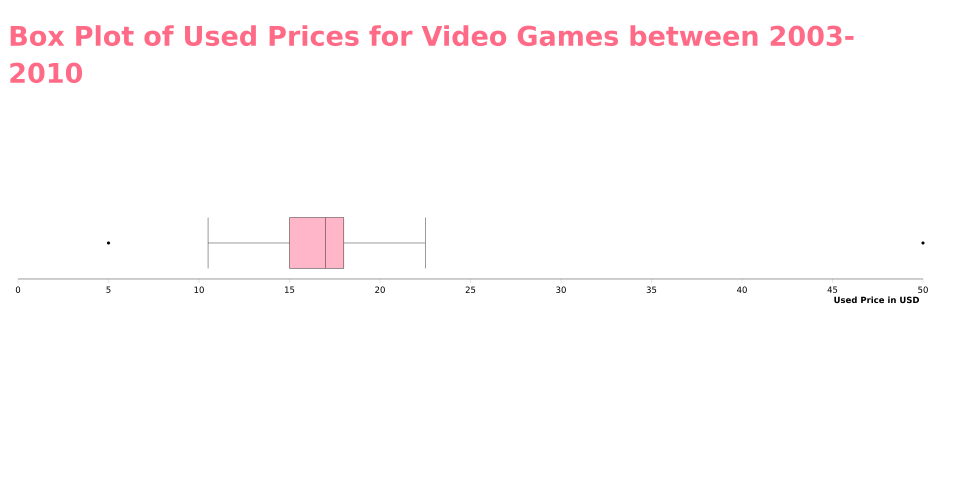  What do you see at coordinates (742, 289) in the screenshot?
I see `x-tick-label: 40` at bounding box center [742, 289].